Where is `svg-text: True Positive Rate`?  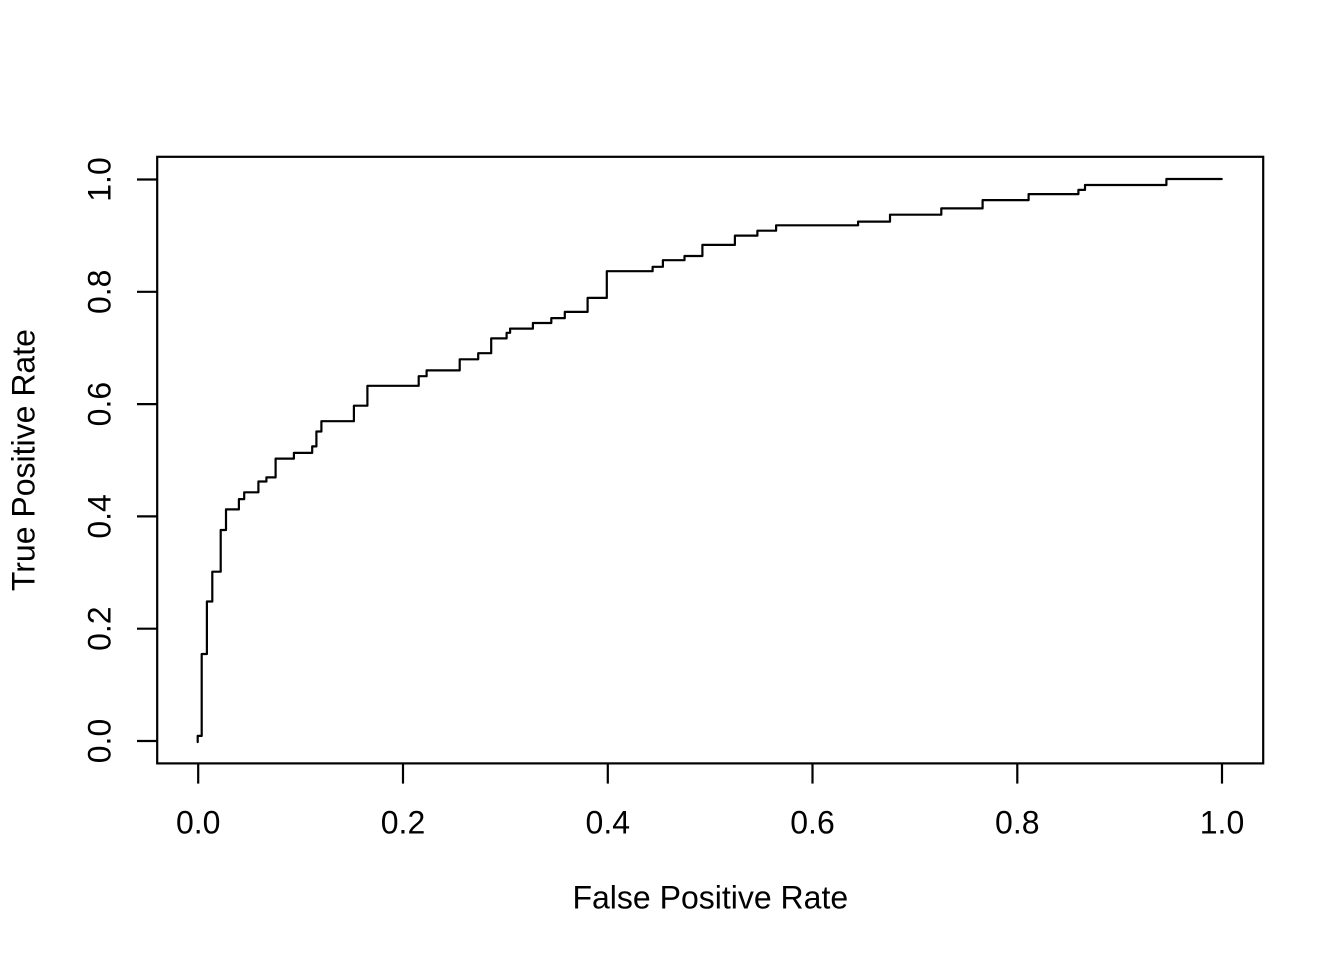 svg-text: True Positive Rate is located at coordinates (23, 460).